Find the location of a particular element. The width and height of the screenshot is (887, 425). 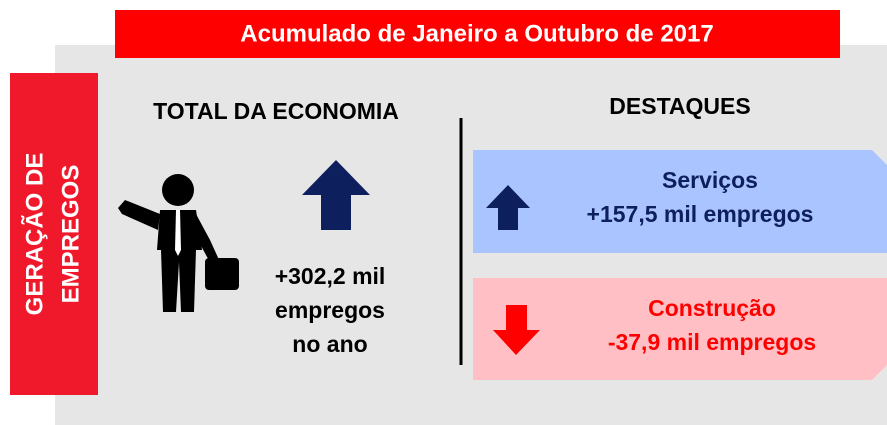

side-label: EMPREGOS is located at coordinates (70, 234).